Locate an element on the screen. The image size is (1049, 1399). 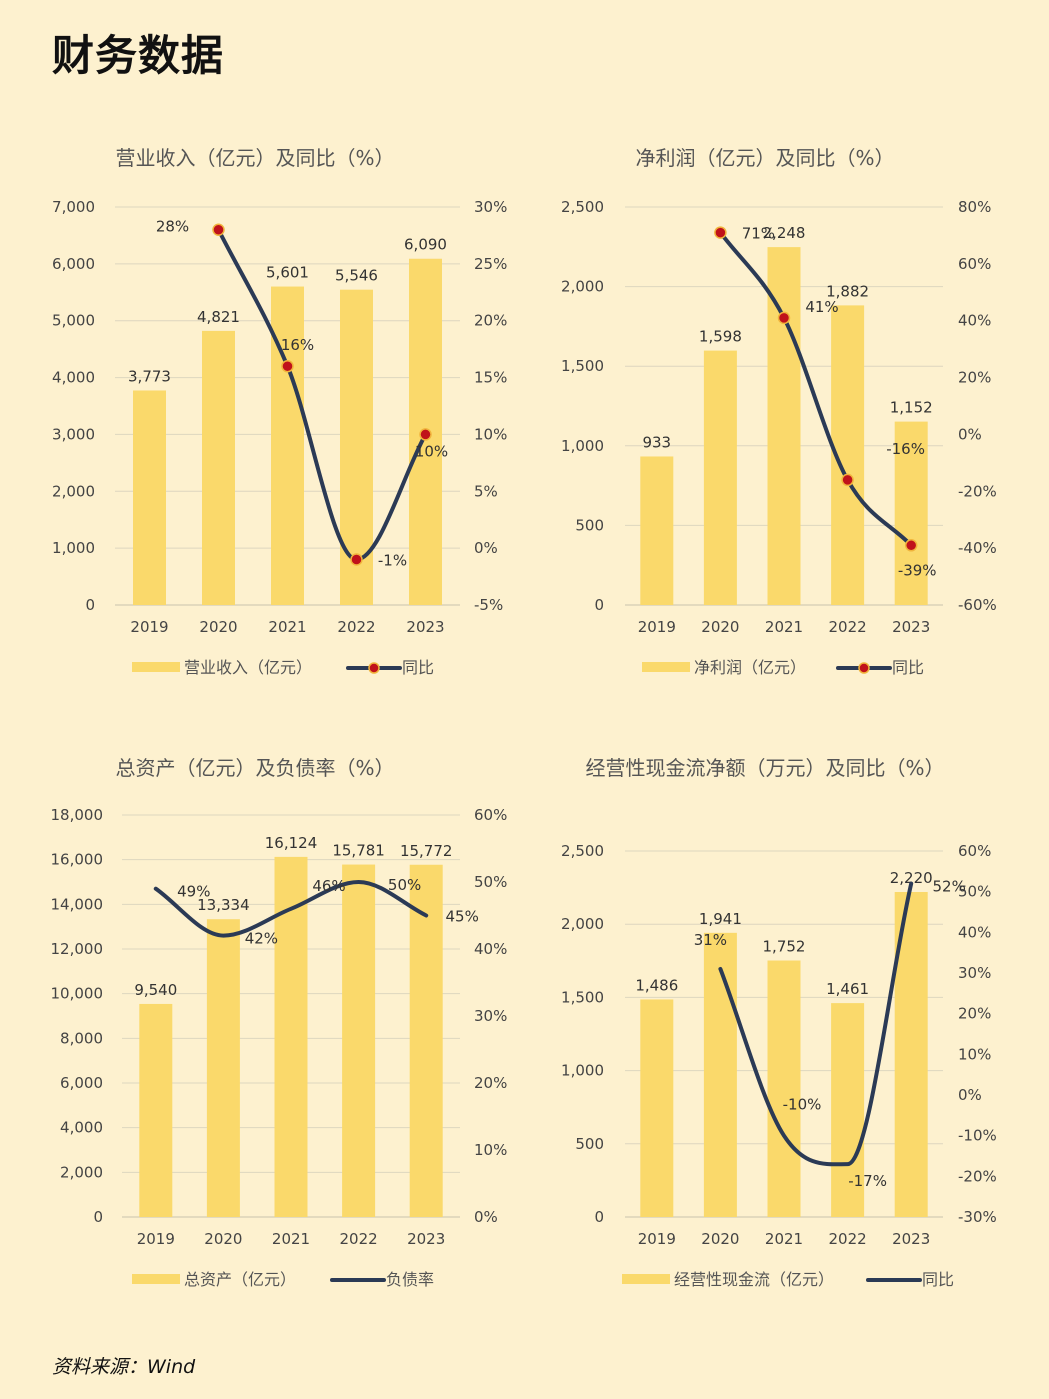
legend: 营业收入（亿元） 同比 is located at coordinates (283, 667).